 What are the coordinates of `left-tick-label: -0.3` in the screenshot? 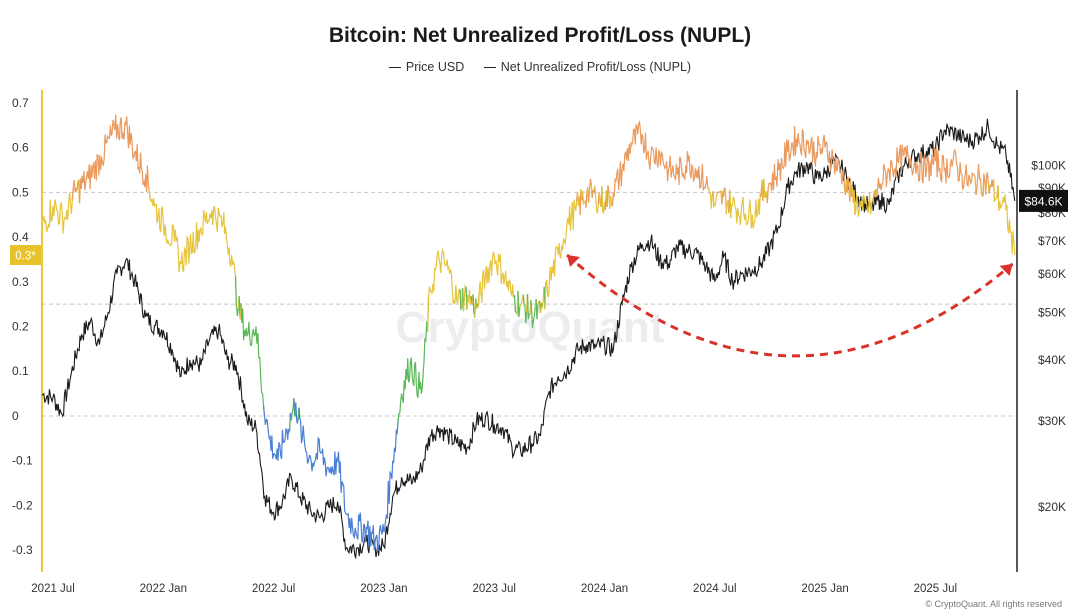 It's located at (22, 550).